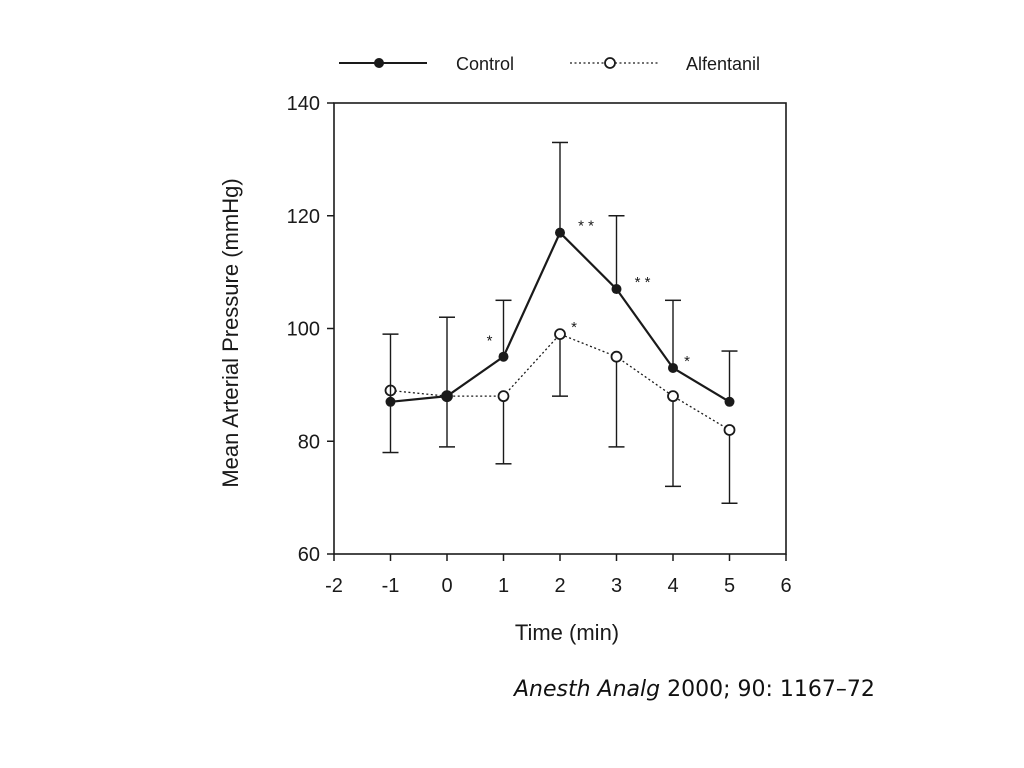 This screenshot has height=768, width=1024. What do you see at coordinates (587, 689) in the screenshot?
I see `citation-journal: Anesth Analg` at bounding box center [587, 689].